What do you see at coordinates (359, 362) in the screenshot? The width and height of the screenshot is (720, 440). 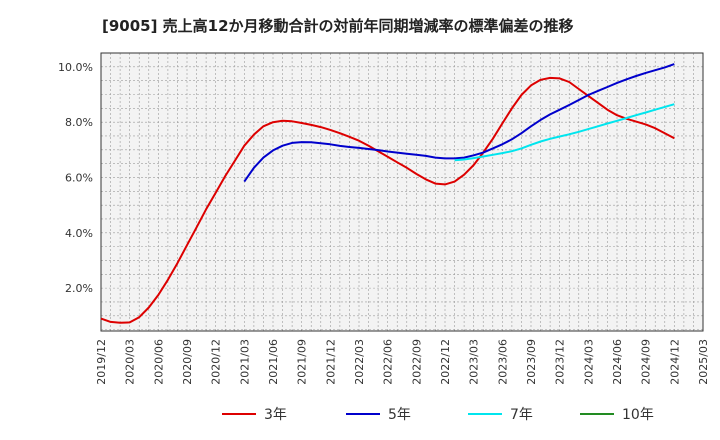 I see `x-tick-label: 2022/03` at bounding box center [359, 362].